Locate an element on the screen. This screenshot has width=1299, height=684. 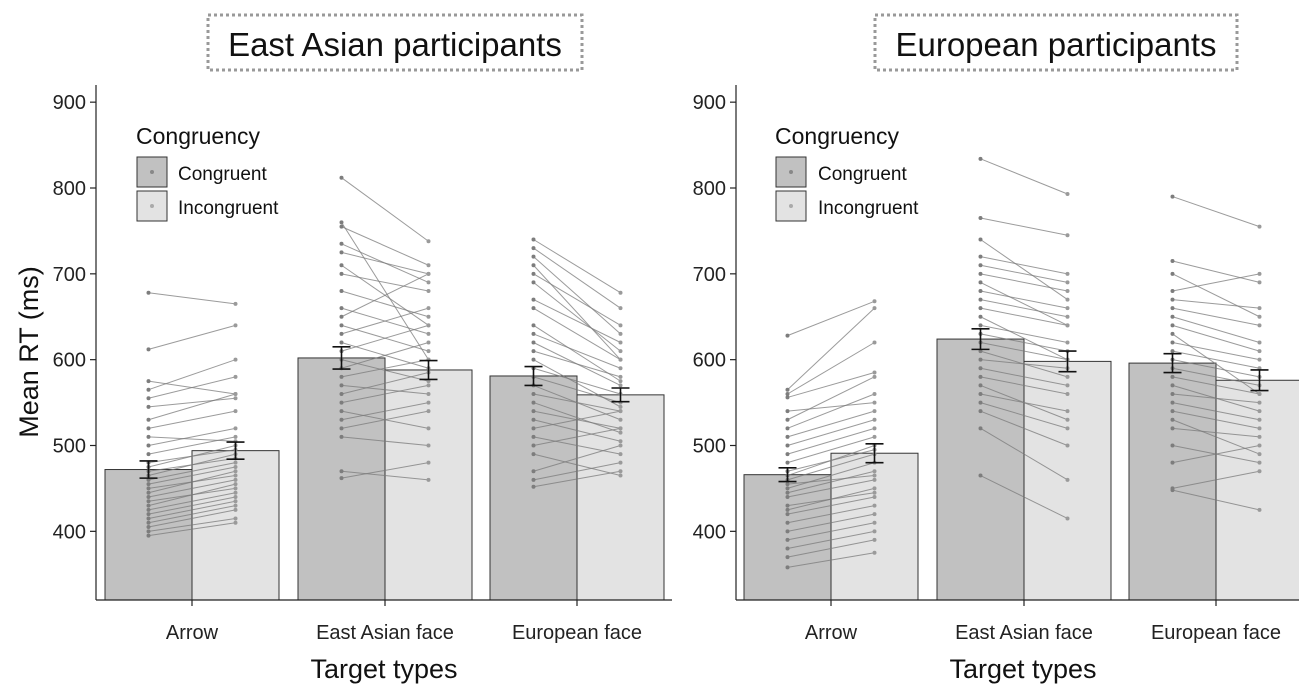
legend-title: Congruency is located at coordinates (837, 136).